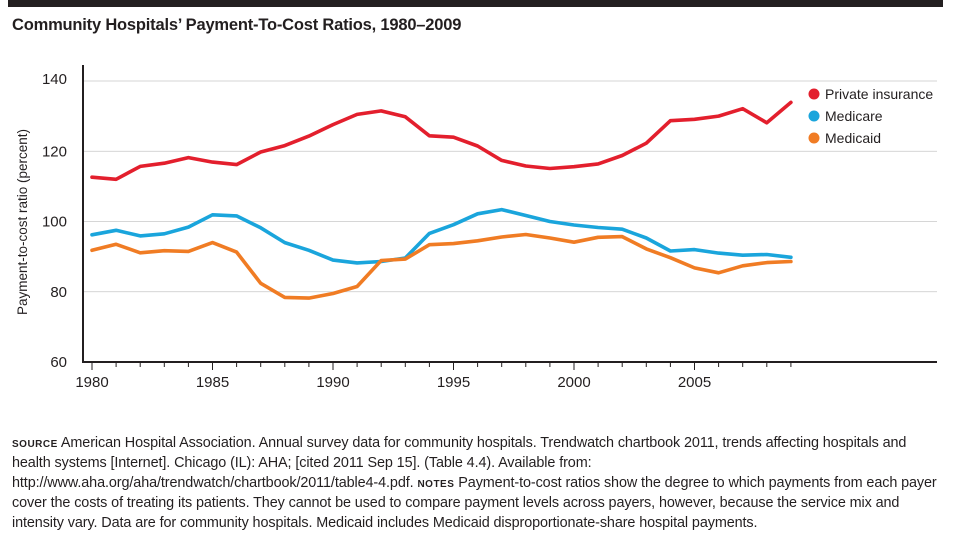  What do you see at coordinates (58, 362) in the screenshot?
I see `y-tick-label: 60` at bounding box center [58, 362].